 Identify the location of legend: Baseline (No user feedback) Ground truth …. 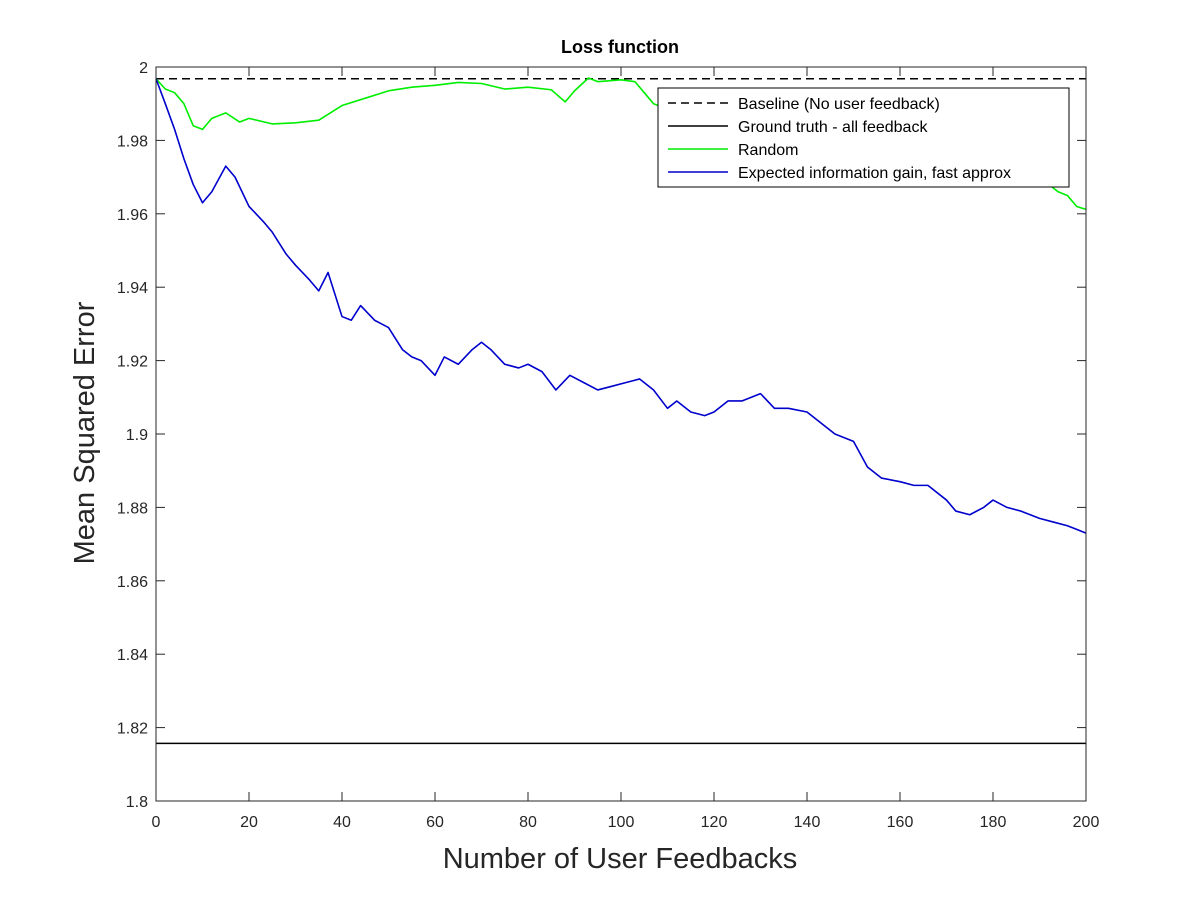
(863, 137).